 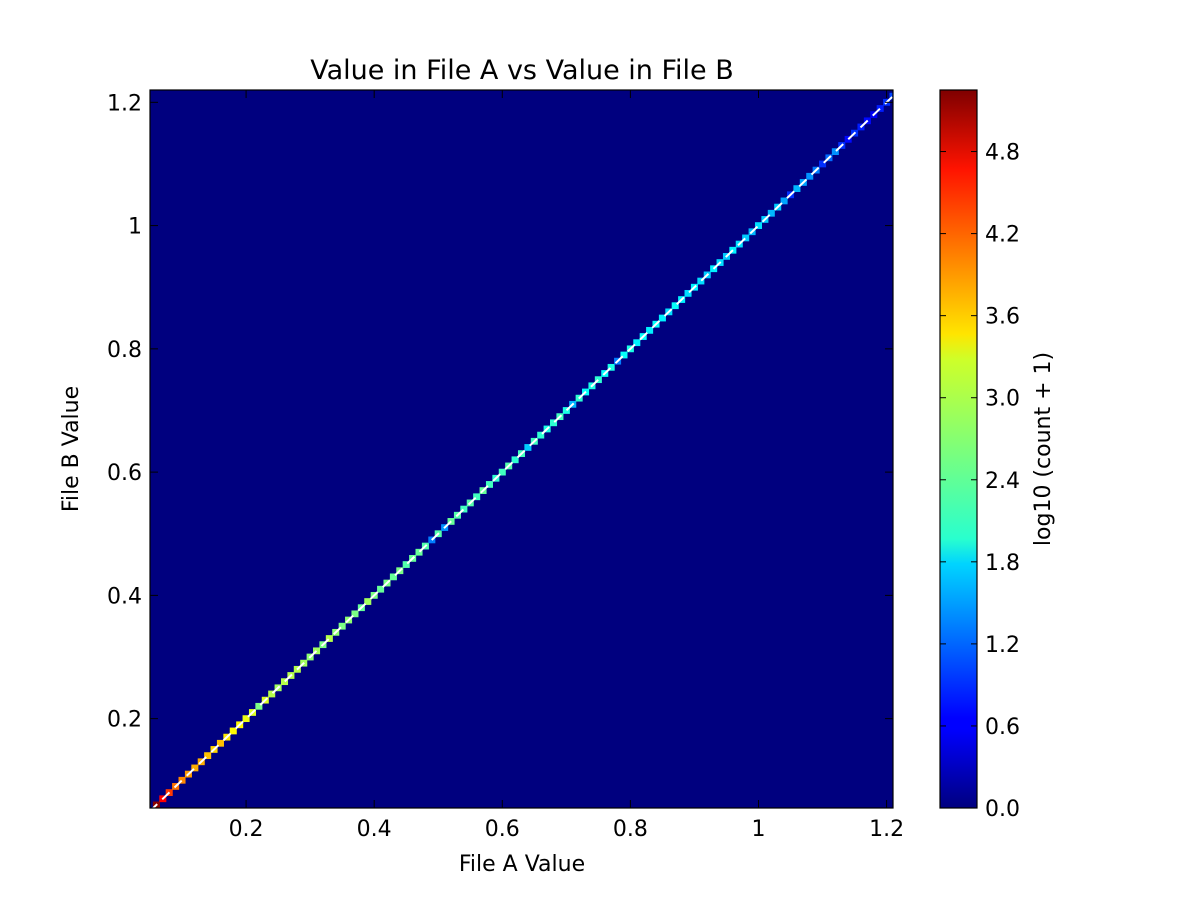 I want to click on y-tick-label: 0.2, so click(x=124, y=720).